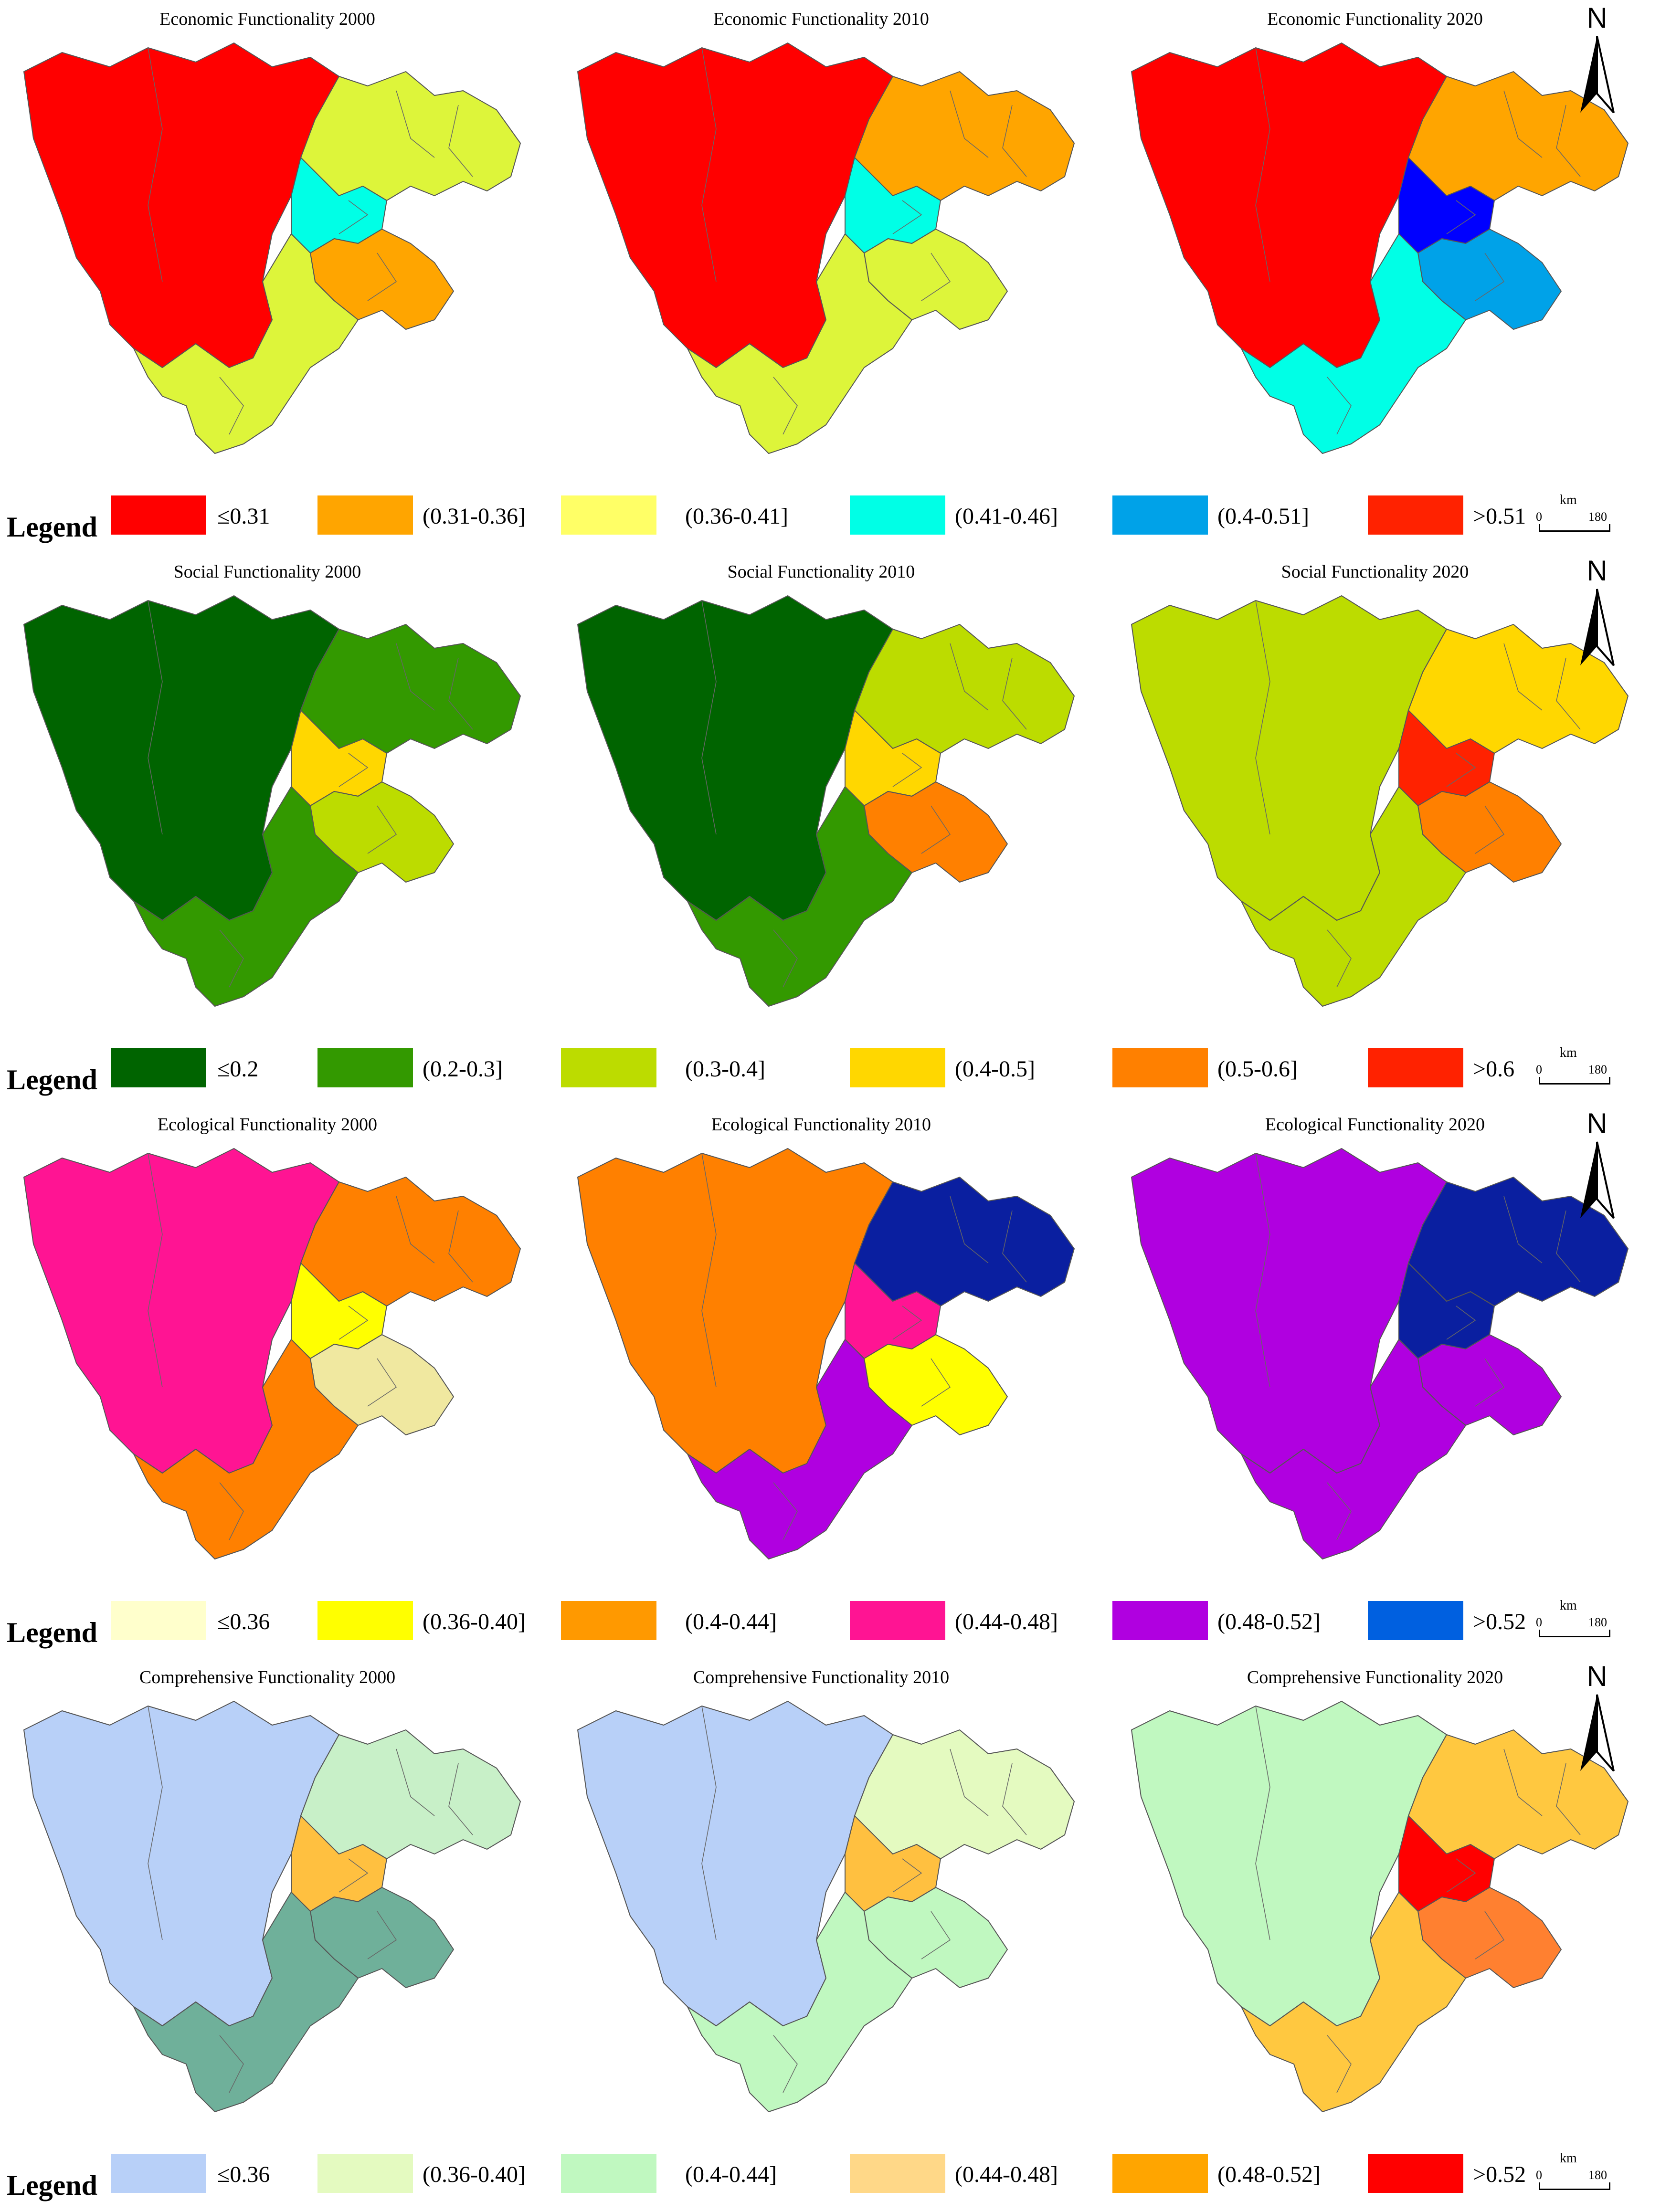 This screenshot has width=1671, height=2212. What do you see at coordinates (267, 1125) in the screenshot?
I see `map-title: Ecological Functionality 2000` at bounding box center [267, 1125].